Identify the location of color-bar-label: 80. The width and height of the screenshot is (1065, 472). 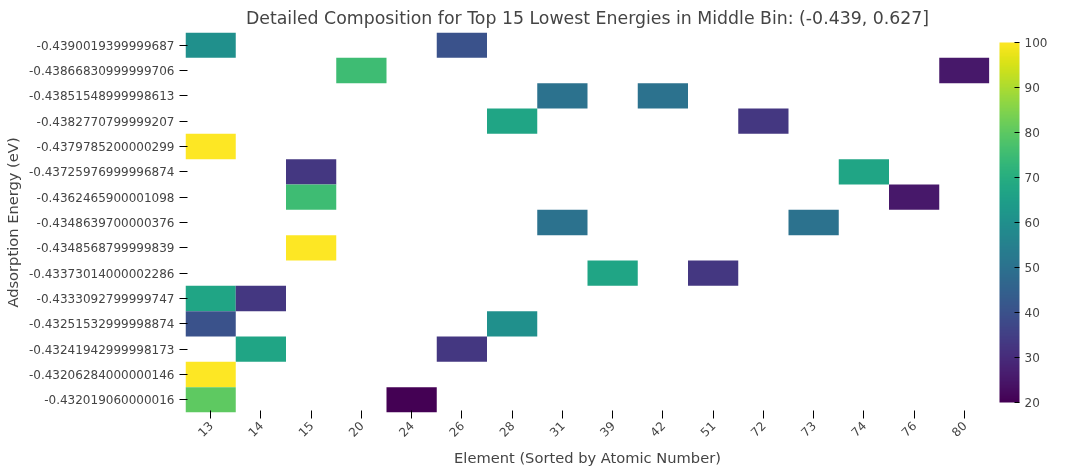
(1032, 133).